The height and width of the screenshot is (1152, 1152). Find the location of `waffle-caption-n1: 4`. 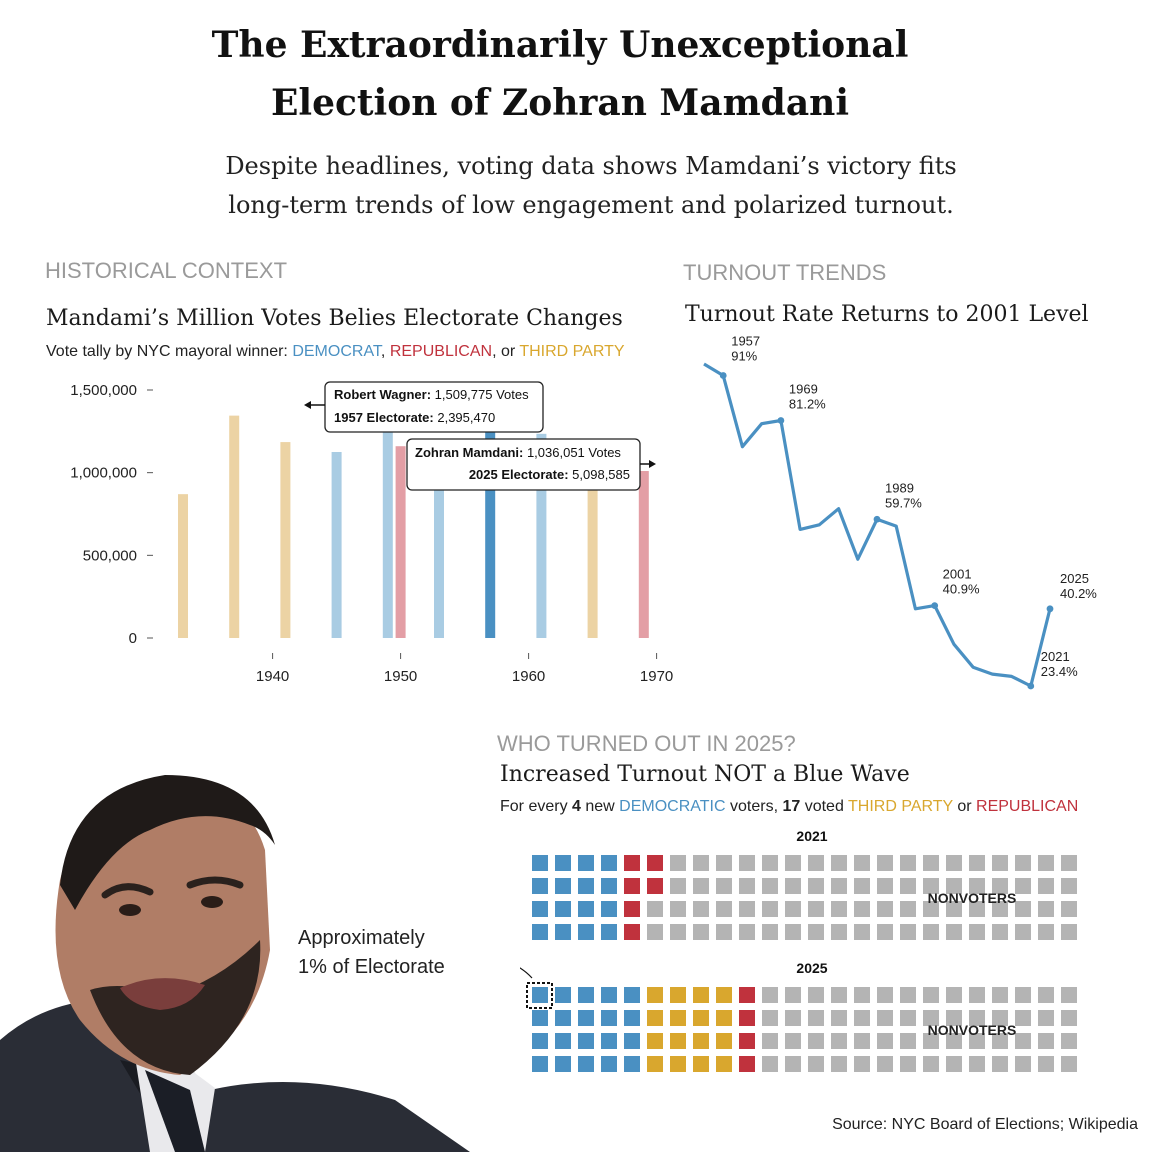

waffle-caption-n1: 4 is located at coordinates (576, 806).